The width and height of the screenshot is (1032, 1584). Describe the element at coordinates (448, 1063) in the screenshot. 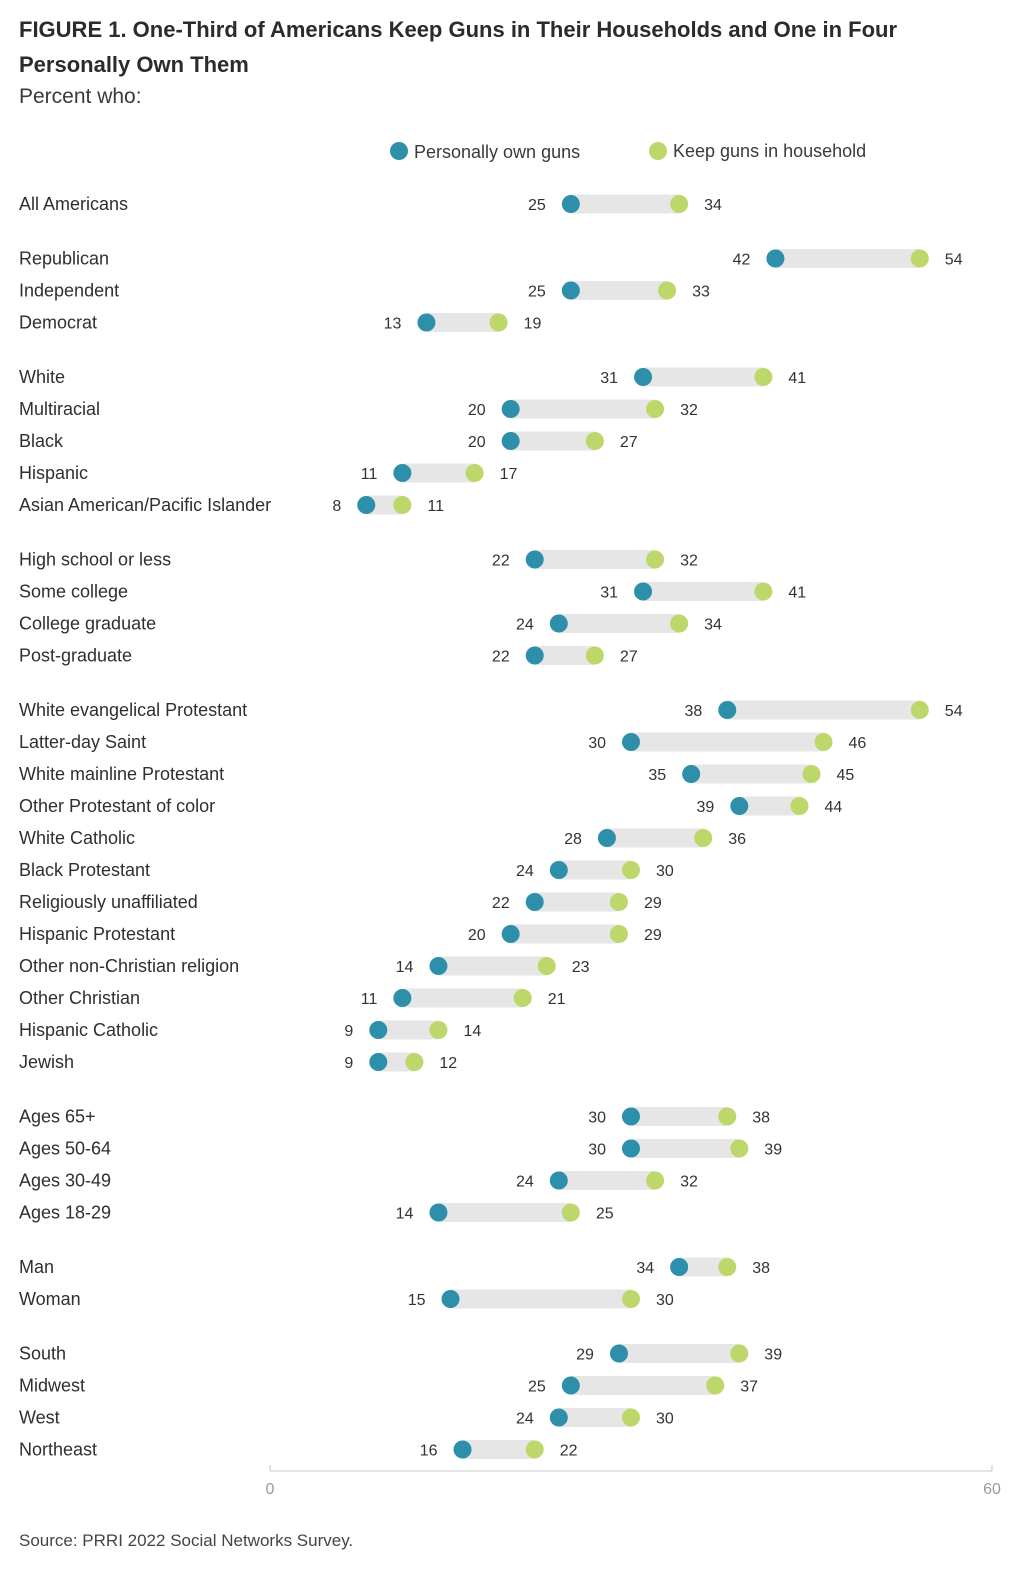

I see `household-value-label: 12` at that location.